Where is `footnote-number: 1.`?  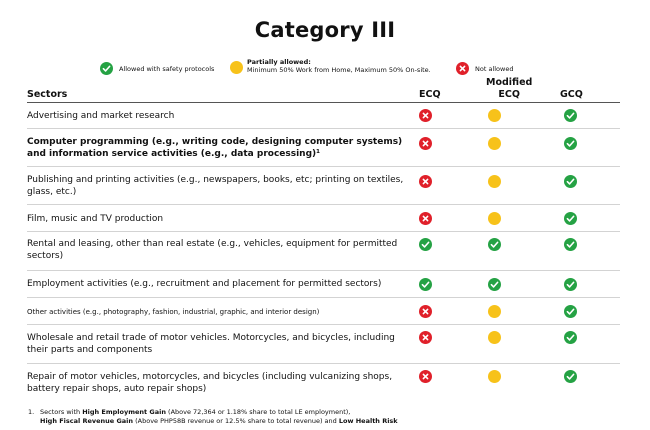 footnote-number: 1. is located at coordinates (31, 412).